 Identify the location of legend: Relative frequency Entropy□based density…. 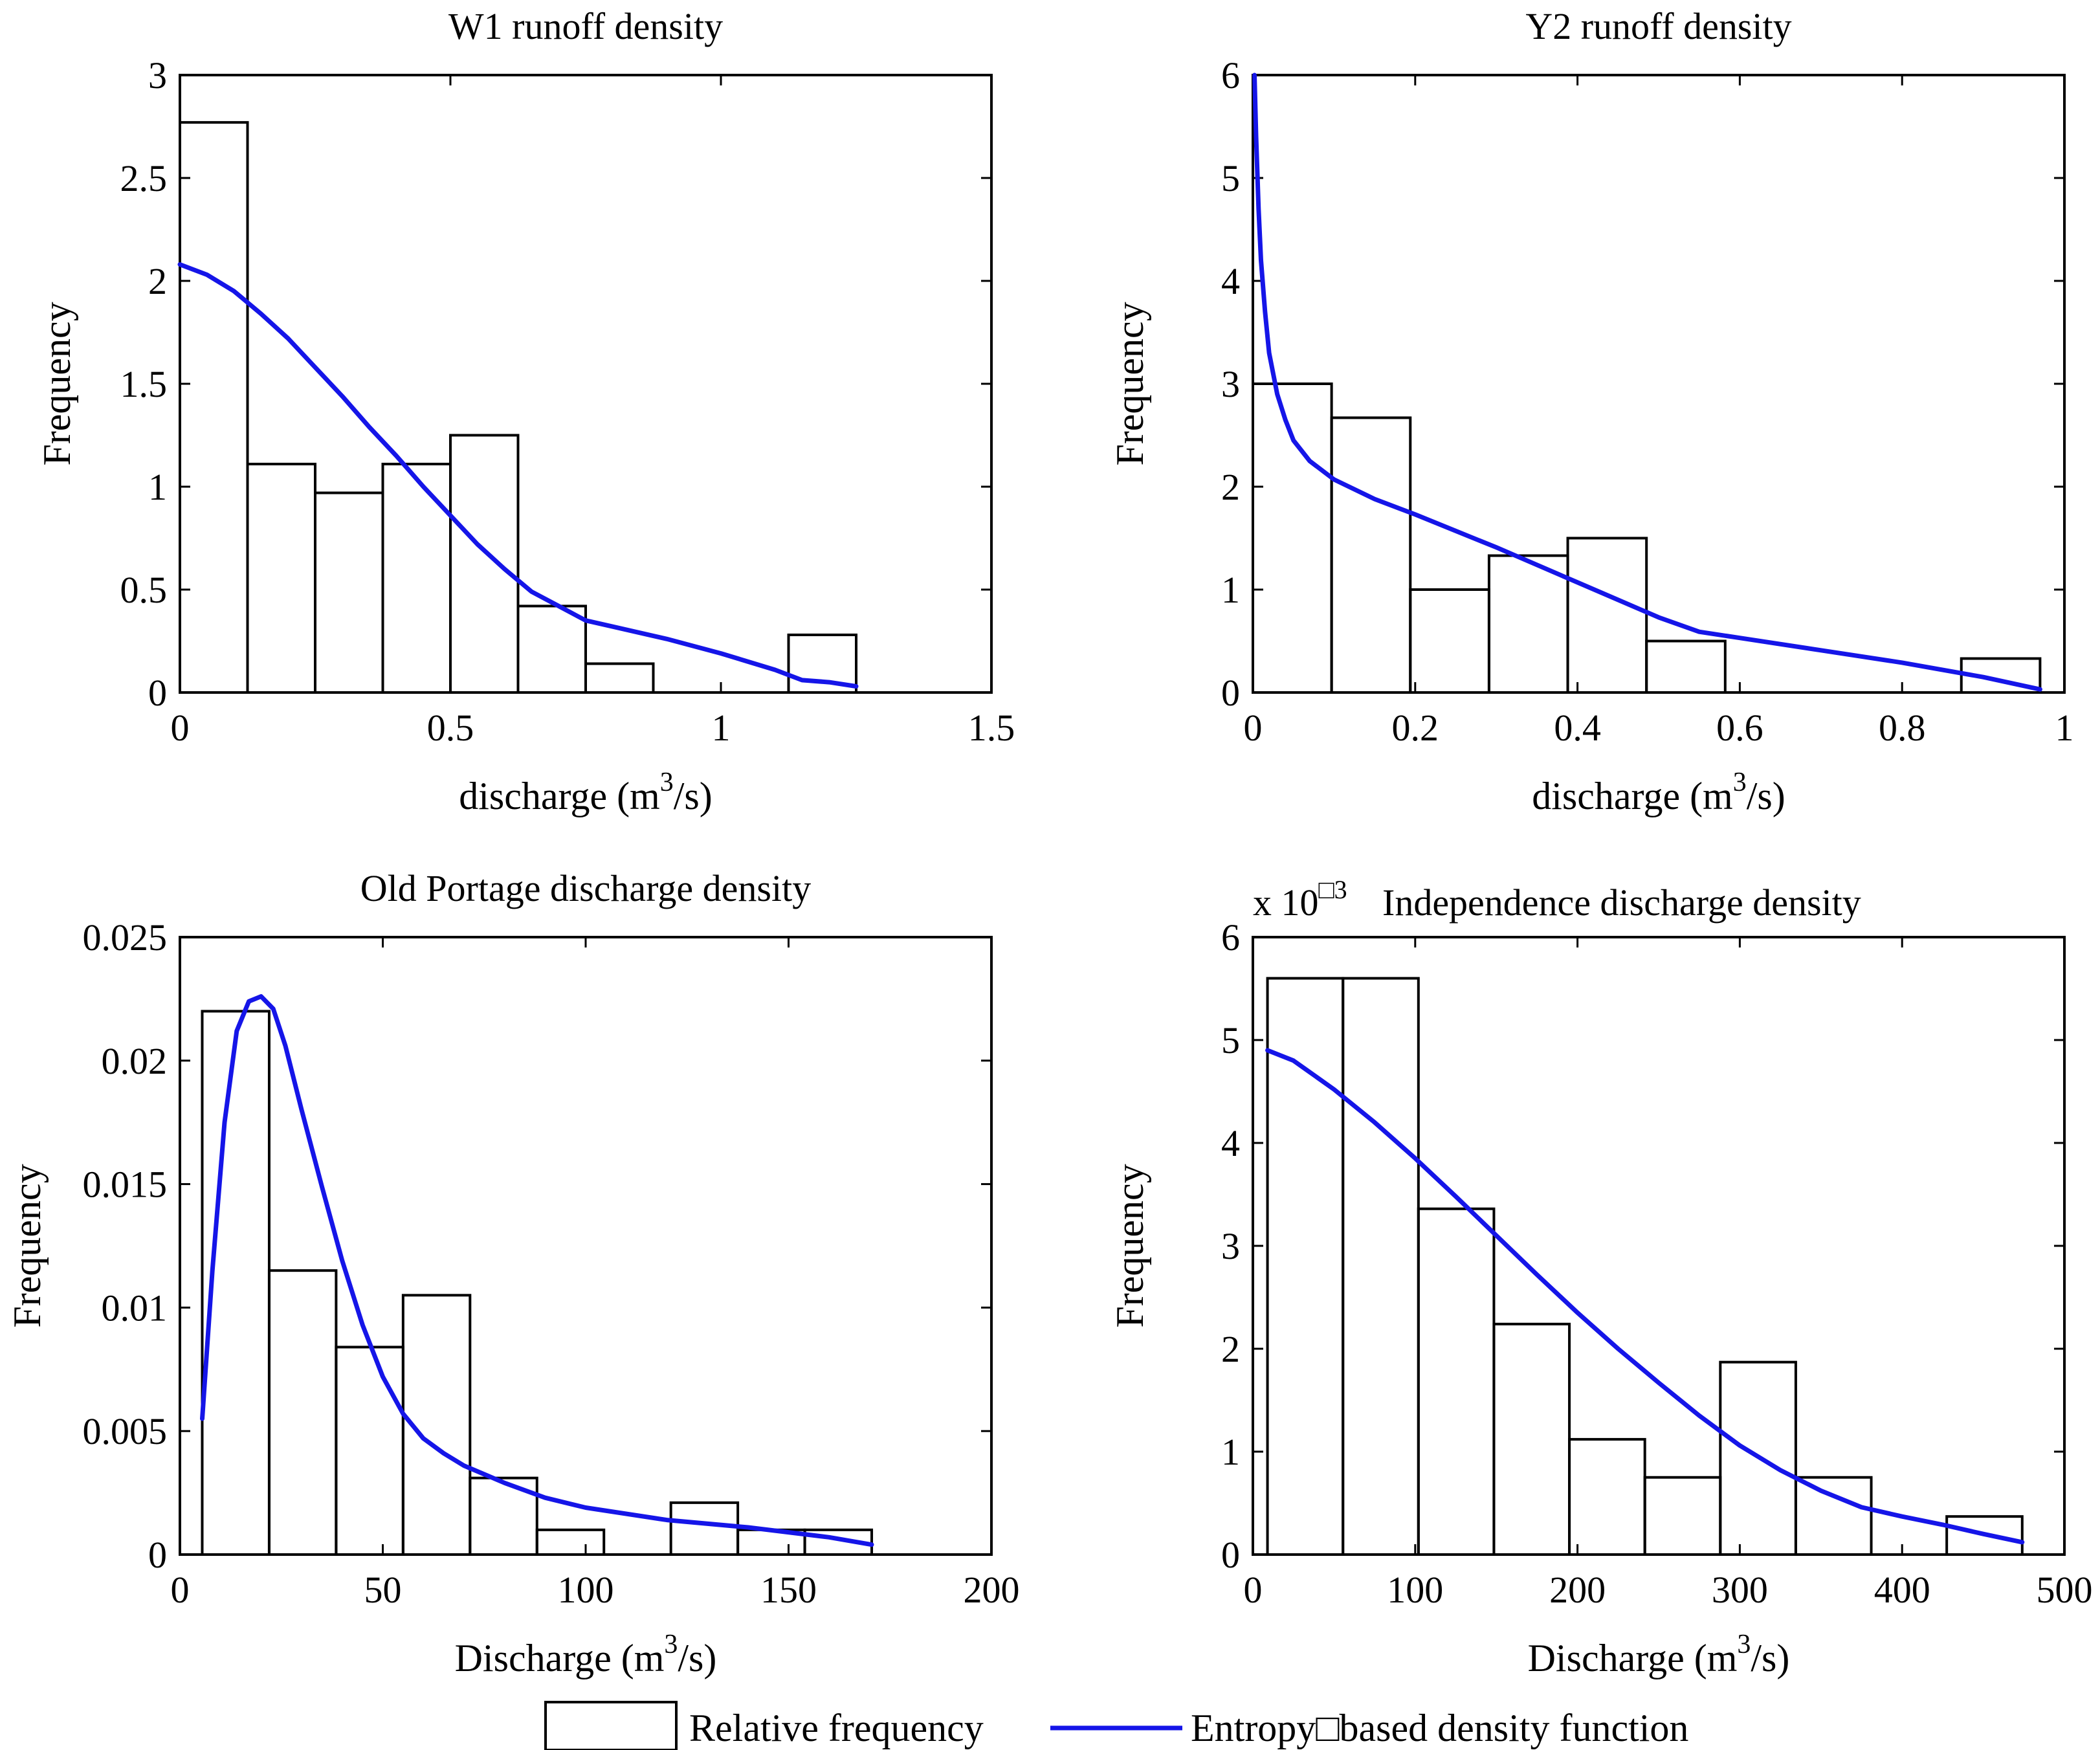
(1116, 1725).